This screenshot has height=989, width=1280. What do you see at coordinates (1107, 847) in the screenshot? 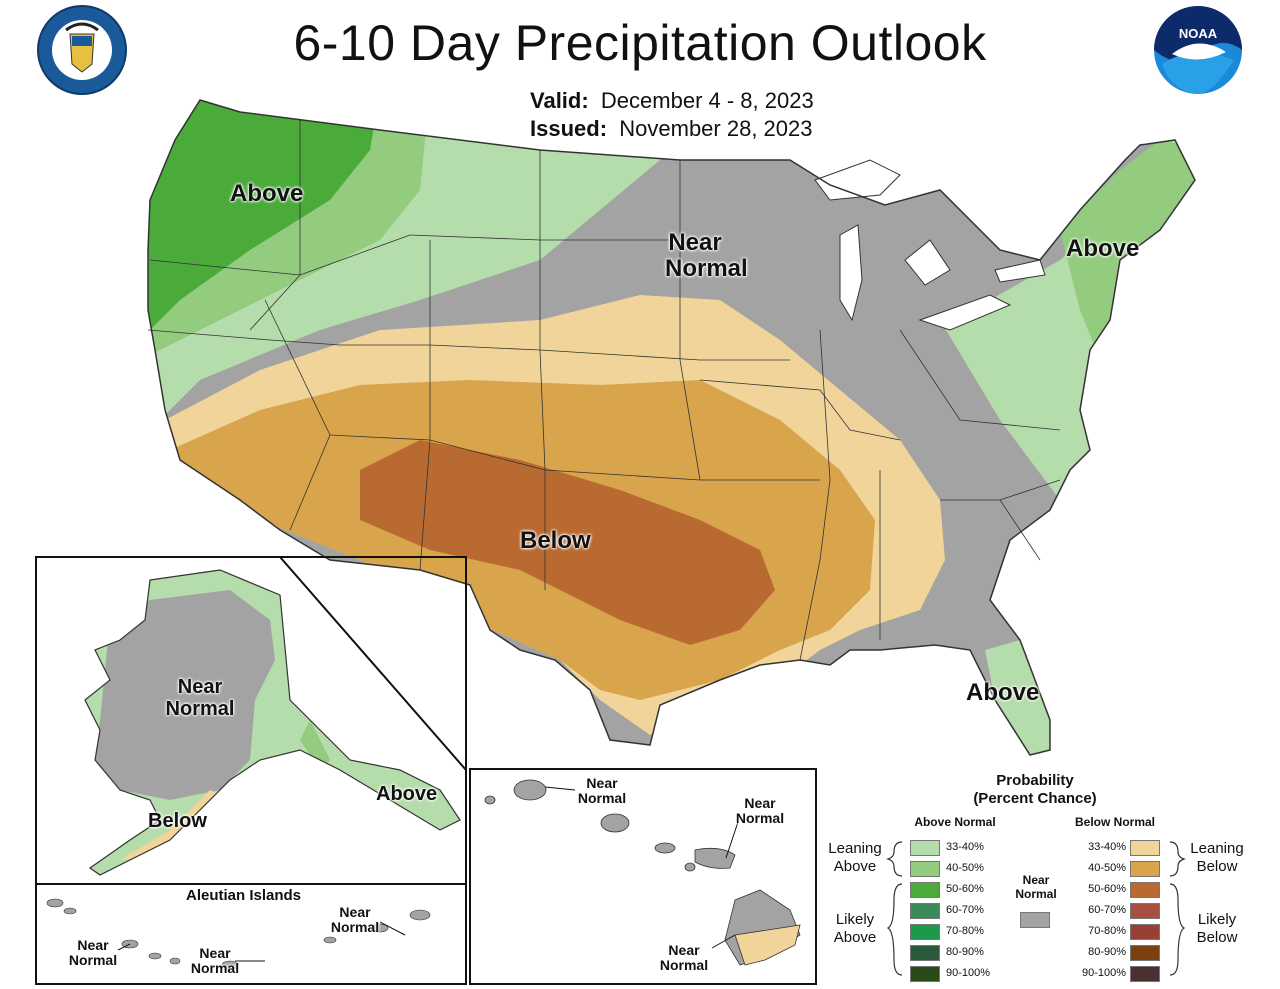
I see `legend-below-range-label: 33-40%` at bounding box center [1107, 847].